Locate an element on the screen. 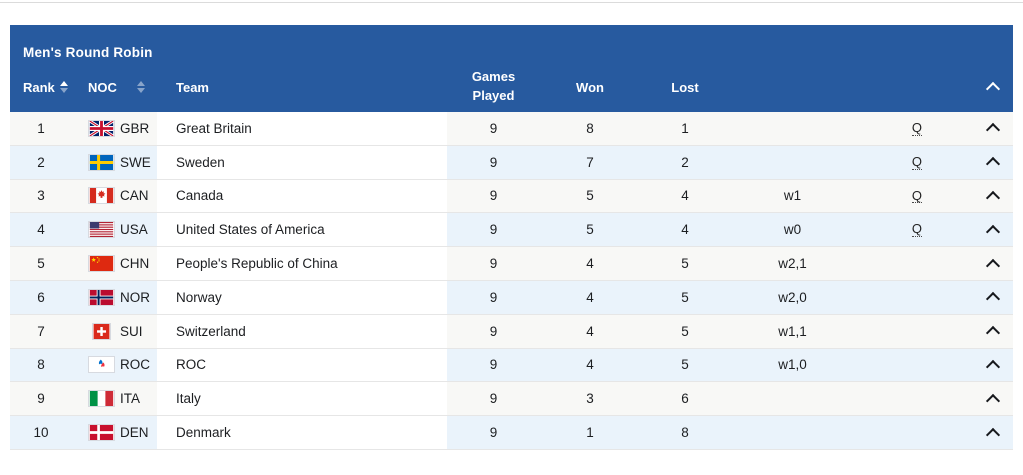  qualified-cell: Q is located at coordinates (912, 128).